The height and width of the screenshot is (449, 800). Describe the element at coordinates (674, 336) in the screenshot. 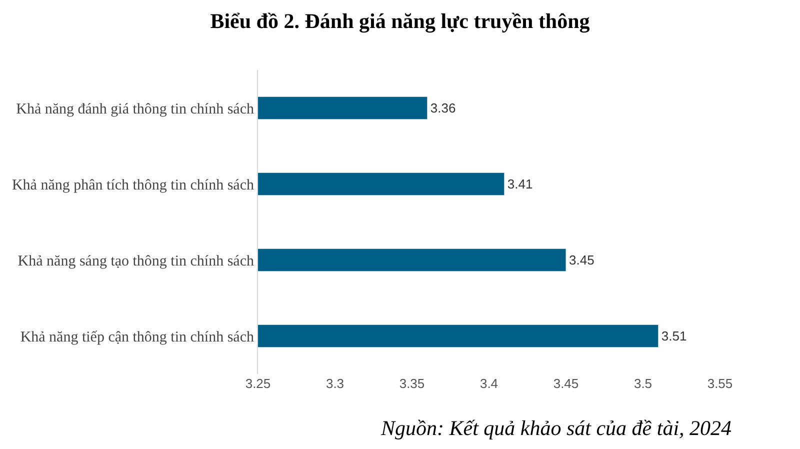

I see `data-label: 3.51` at that location.